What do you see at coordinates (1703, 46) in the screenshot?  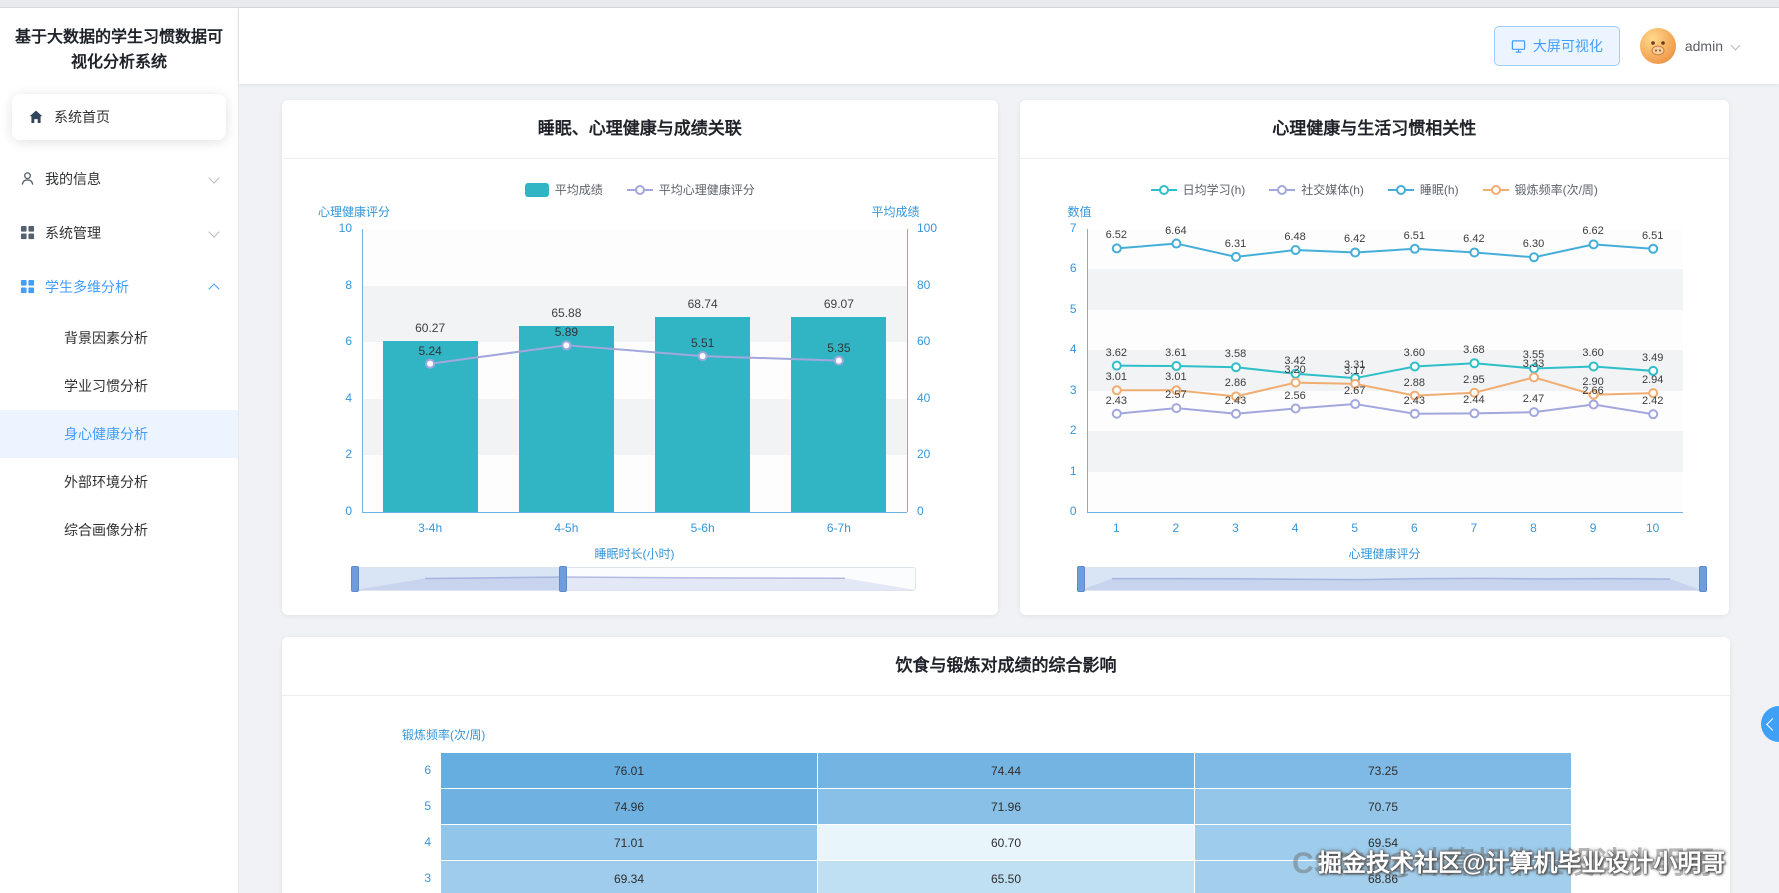 I see `username: admin` at bounding box center [1703, 46].